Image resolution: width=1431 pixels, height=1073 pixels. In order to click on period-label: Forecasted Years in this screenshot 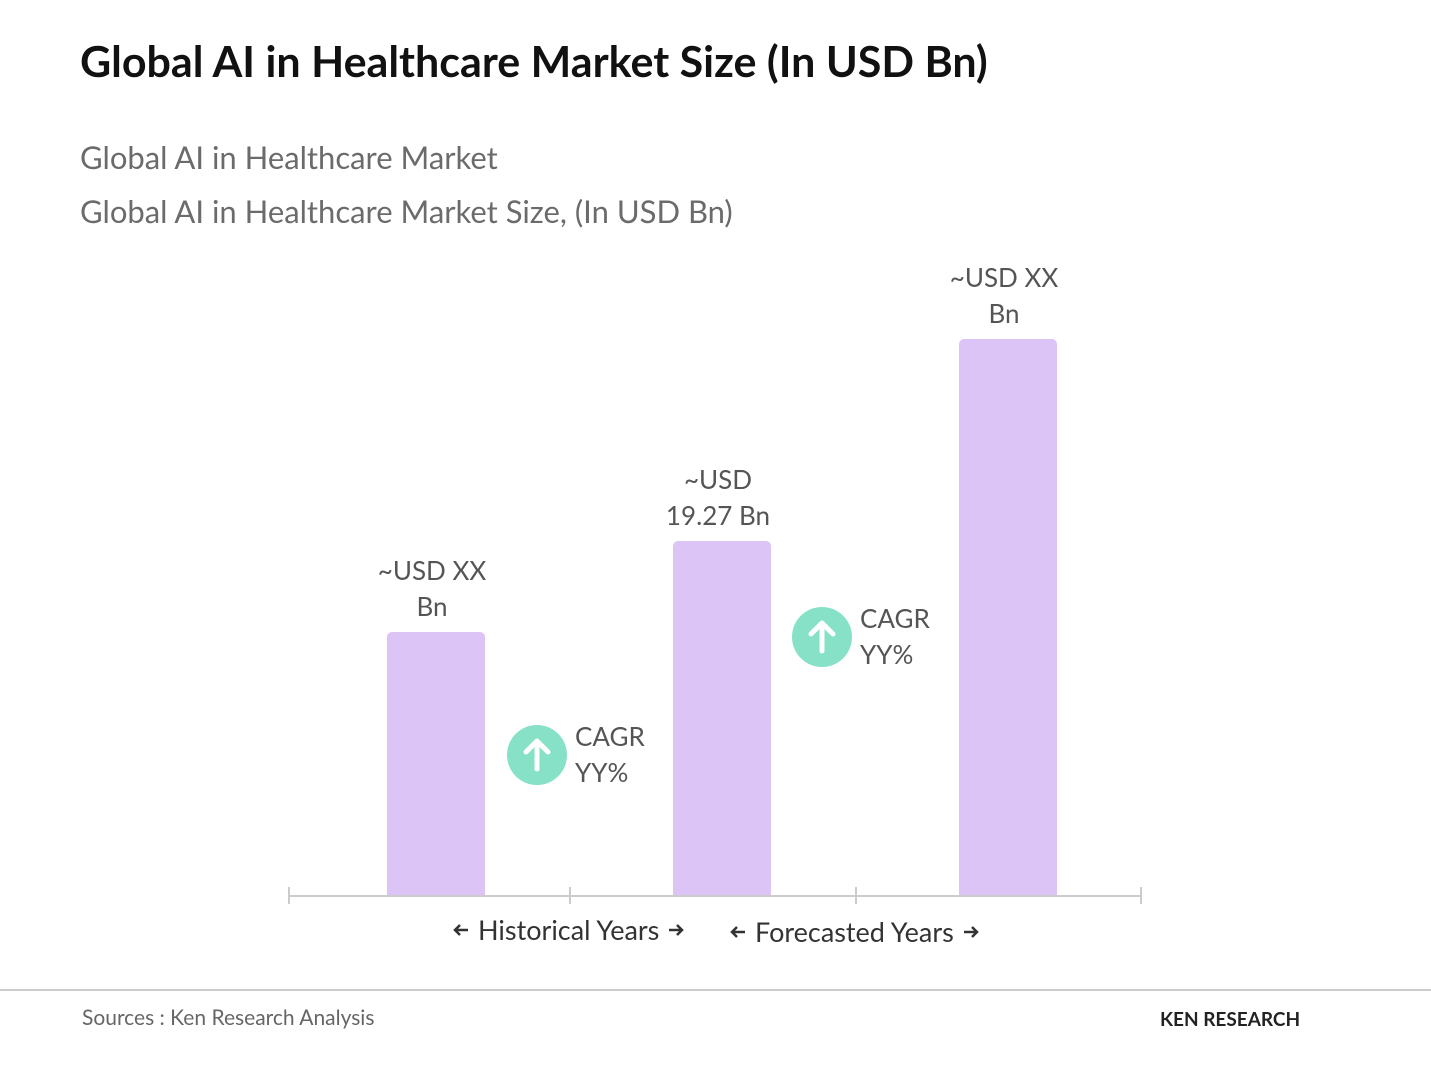, I will do `click(854, 931)`.